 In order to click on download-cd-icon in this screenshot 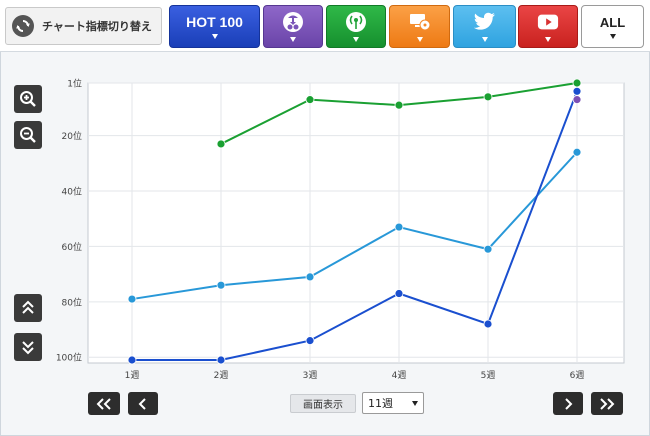, I will do `click(293, 22)`.